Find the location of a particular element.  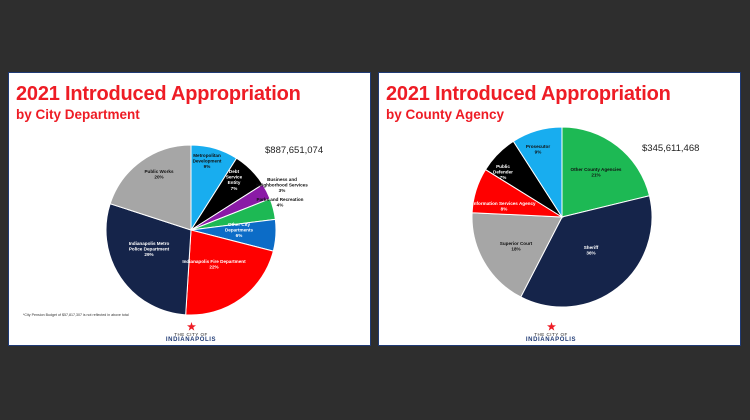

chart-subtitle: by City Department is located at coordinates (78, 114).